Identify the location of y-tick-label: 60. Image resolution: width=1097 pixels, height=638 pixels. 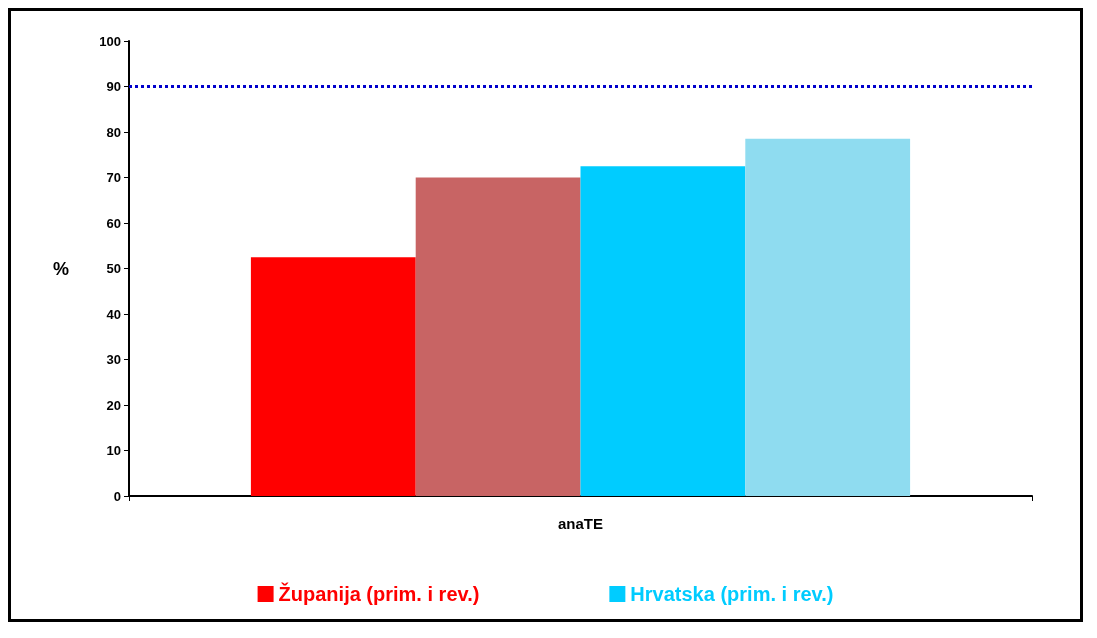
(113, 223).